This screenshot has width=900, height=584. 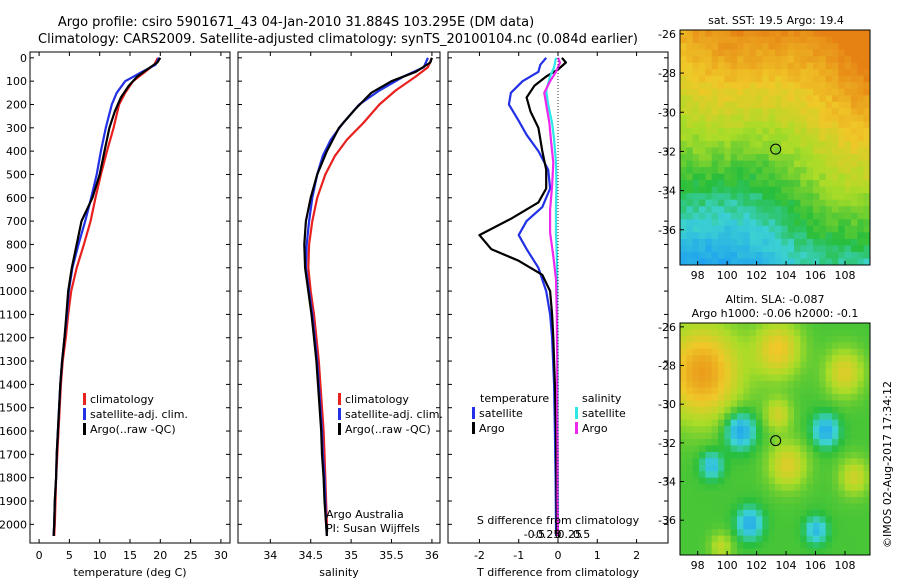 What do you see at coordinates (339, 429) in the screenshot?
I see `legend-argo-swatch` at bounding box center [339, 429].